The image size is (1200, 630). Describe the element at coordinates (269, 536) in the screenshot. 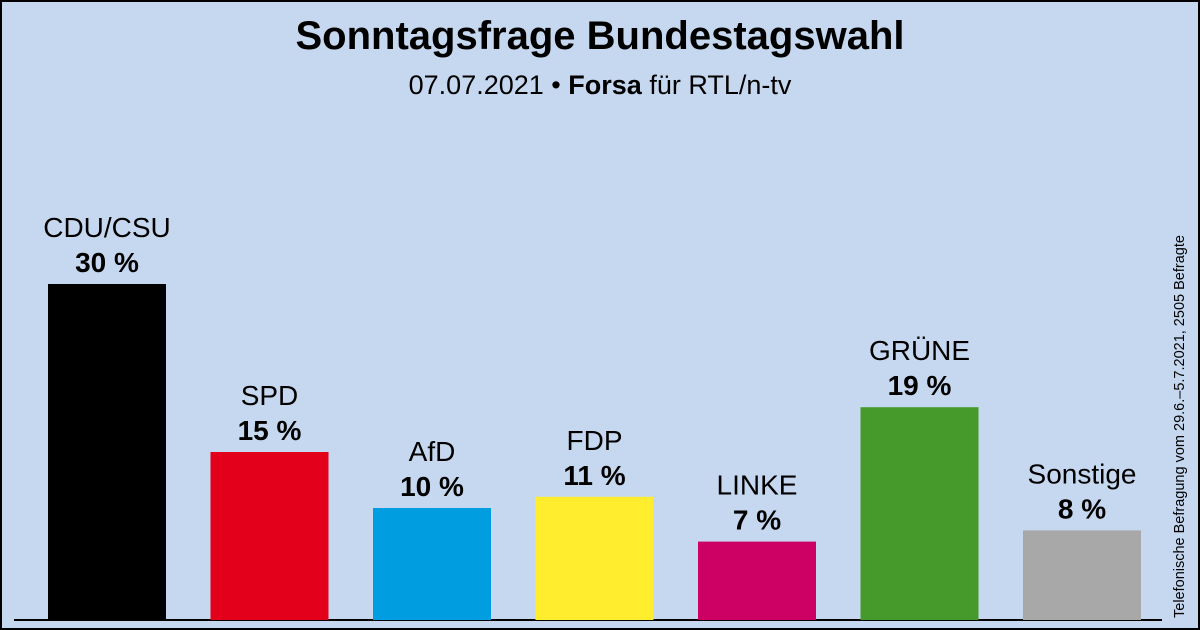

I see `bar-spd` at that location.